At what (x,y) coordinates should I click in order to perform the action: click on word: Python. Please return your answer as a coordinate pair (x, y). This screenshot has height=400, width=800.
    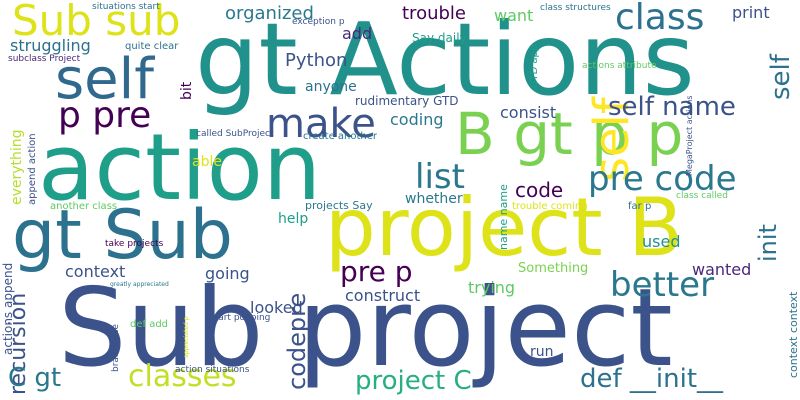
    Looking at the image, I should click on (316, 60).